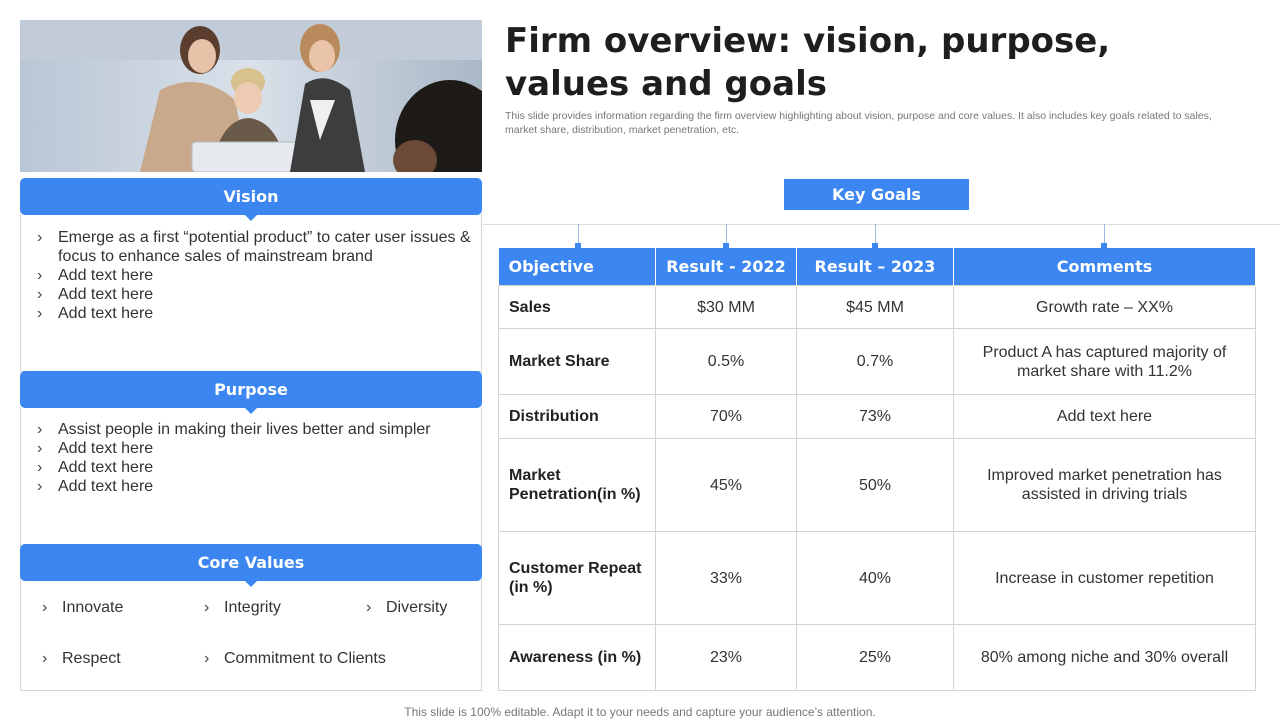 This screenshot has height=720, width=1280. What do you see at coordinates (405, 607) in the screenshot?
I see `core-value-item: Diversity` at bounding box center [405, 607].